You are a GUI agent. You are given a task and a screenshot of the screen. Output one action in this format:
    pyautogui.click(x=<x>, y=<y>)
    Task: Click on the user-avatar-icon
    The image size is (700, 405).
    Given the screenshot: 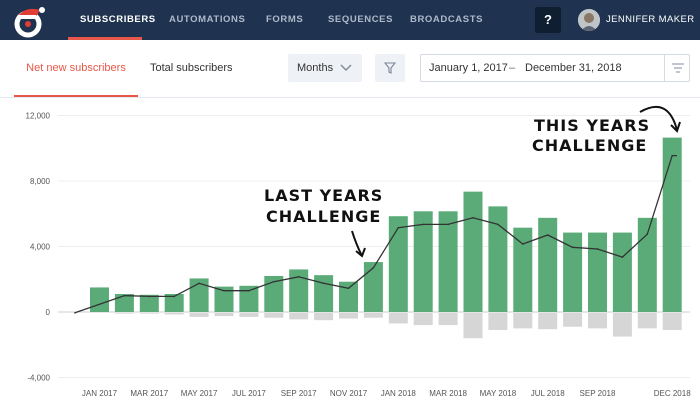 What is the action you would take?
    pyautogui.click(x=589, y=20)
    